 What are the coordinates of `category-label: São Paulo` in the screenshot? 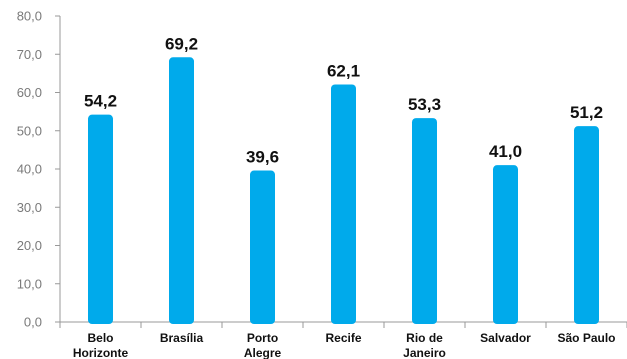 It's located at (586, 338).